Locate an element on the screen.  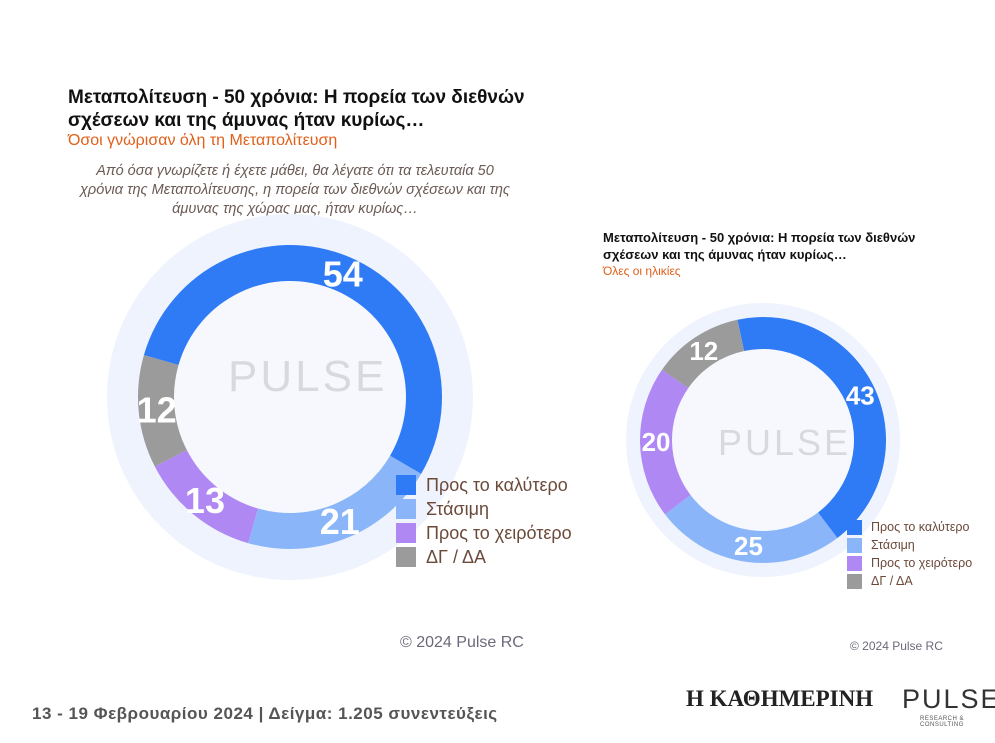
data-label: 20 is located at coordinates (656, 442).